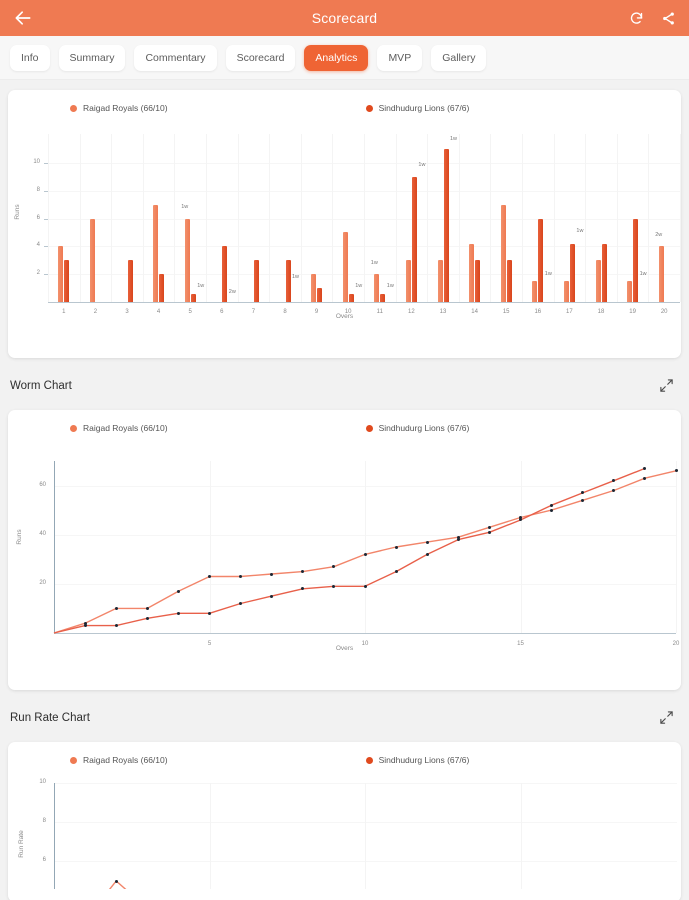 This screenshot has width=689, height=900. Describe the element at coordinates (652, 18) in the screenshot. I see `app-bar-actions` at that location.